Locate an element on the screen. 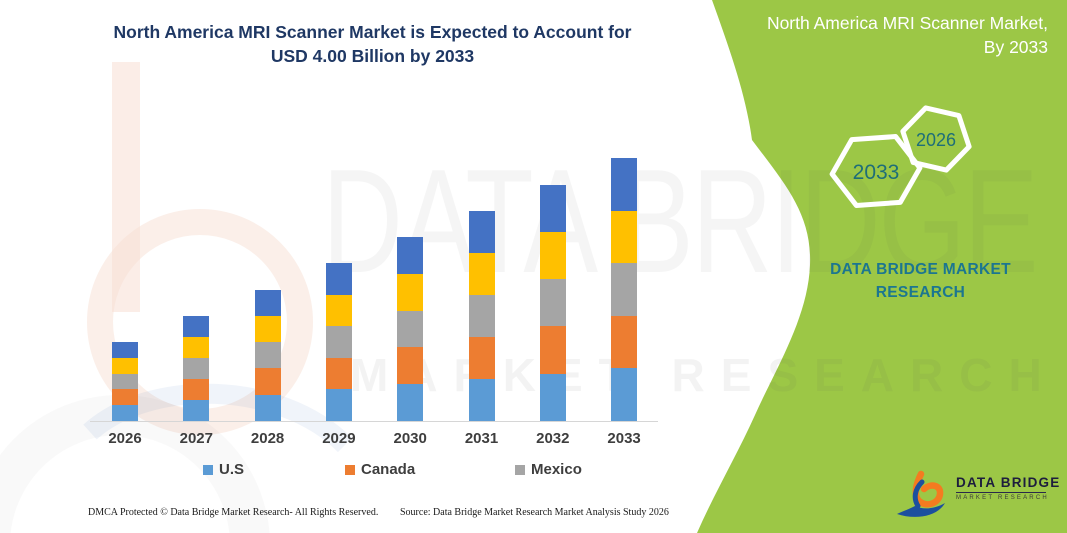 The image size is (1067, 533). bar-2031 is located at coordinates (481, 315).